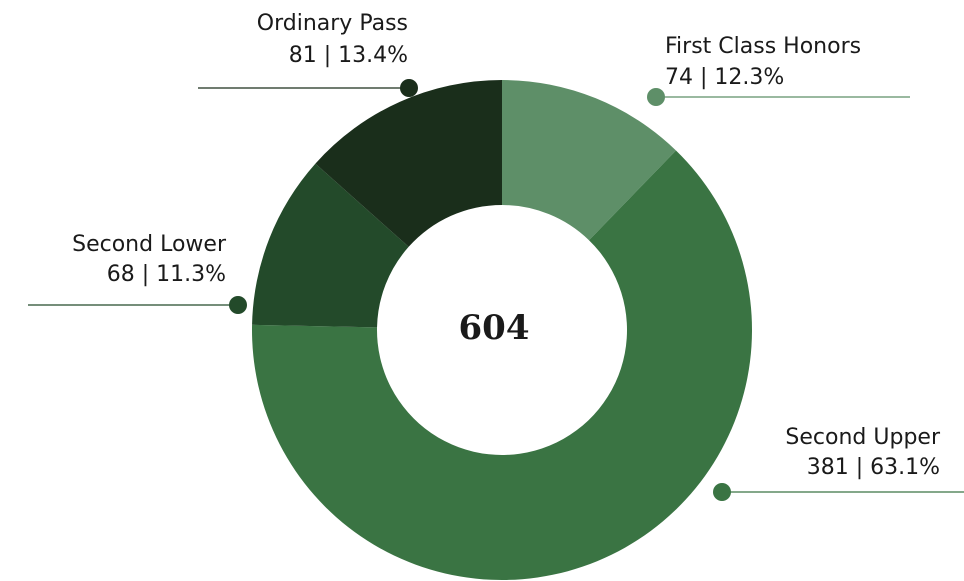 This screenshot has width=964, height=581. I want to click on slice-name: First Class Honors, so click(763, 46).